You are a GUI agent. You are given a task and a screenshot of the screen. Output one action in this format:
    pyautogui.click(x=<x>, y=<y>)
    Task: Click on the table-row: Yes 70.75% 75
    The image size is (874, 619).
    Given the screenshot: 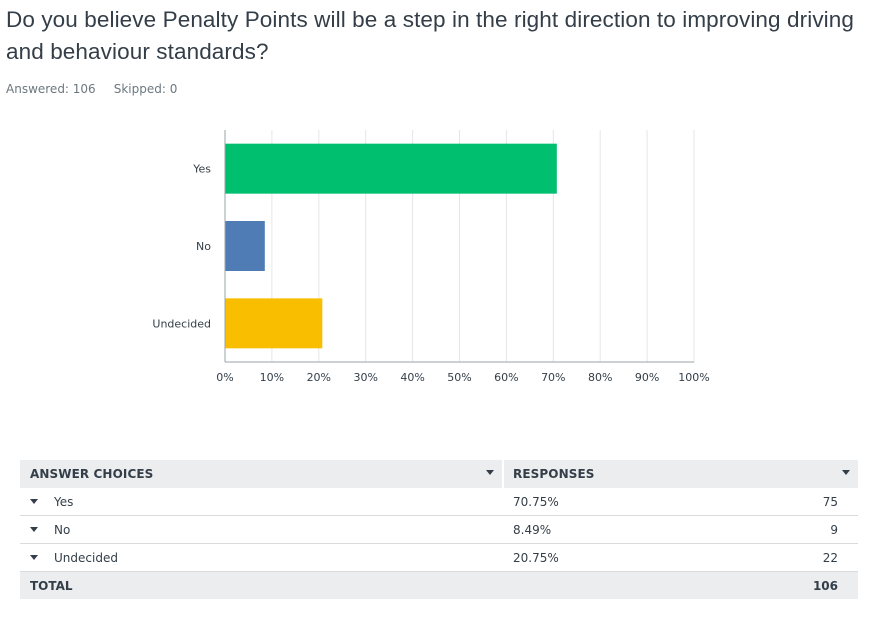 What is the action you would take?
    pyautogui.click(x=439, y=502)
    